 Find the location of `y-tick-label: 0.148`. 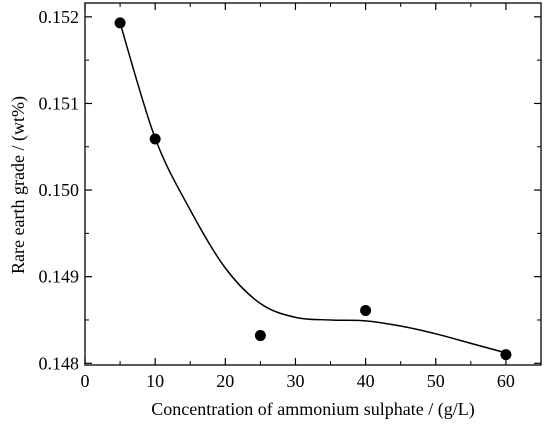

y-tick-label: 0.148 is located at coordinates (59, 363).